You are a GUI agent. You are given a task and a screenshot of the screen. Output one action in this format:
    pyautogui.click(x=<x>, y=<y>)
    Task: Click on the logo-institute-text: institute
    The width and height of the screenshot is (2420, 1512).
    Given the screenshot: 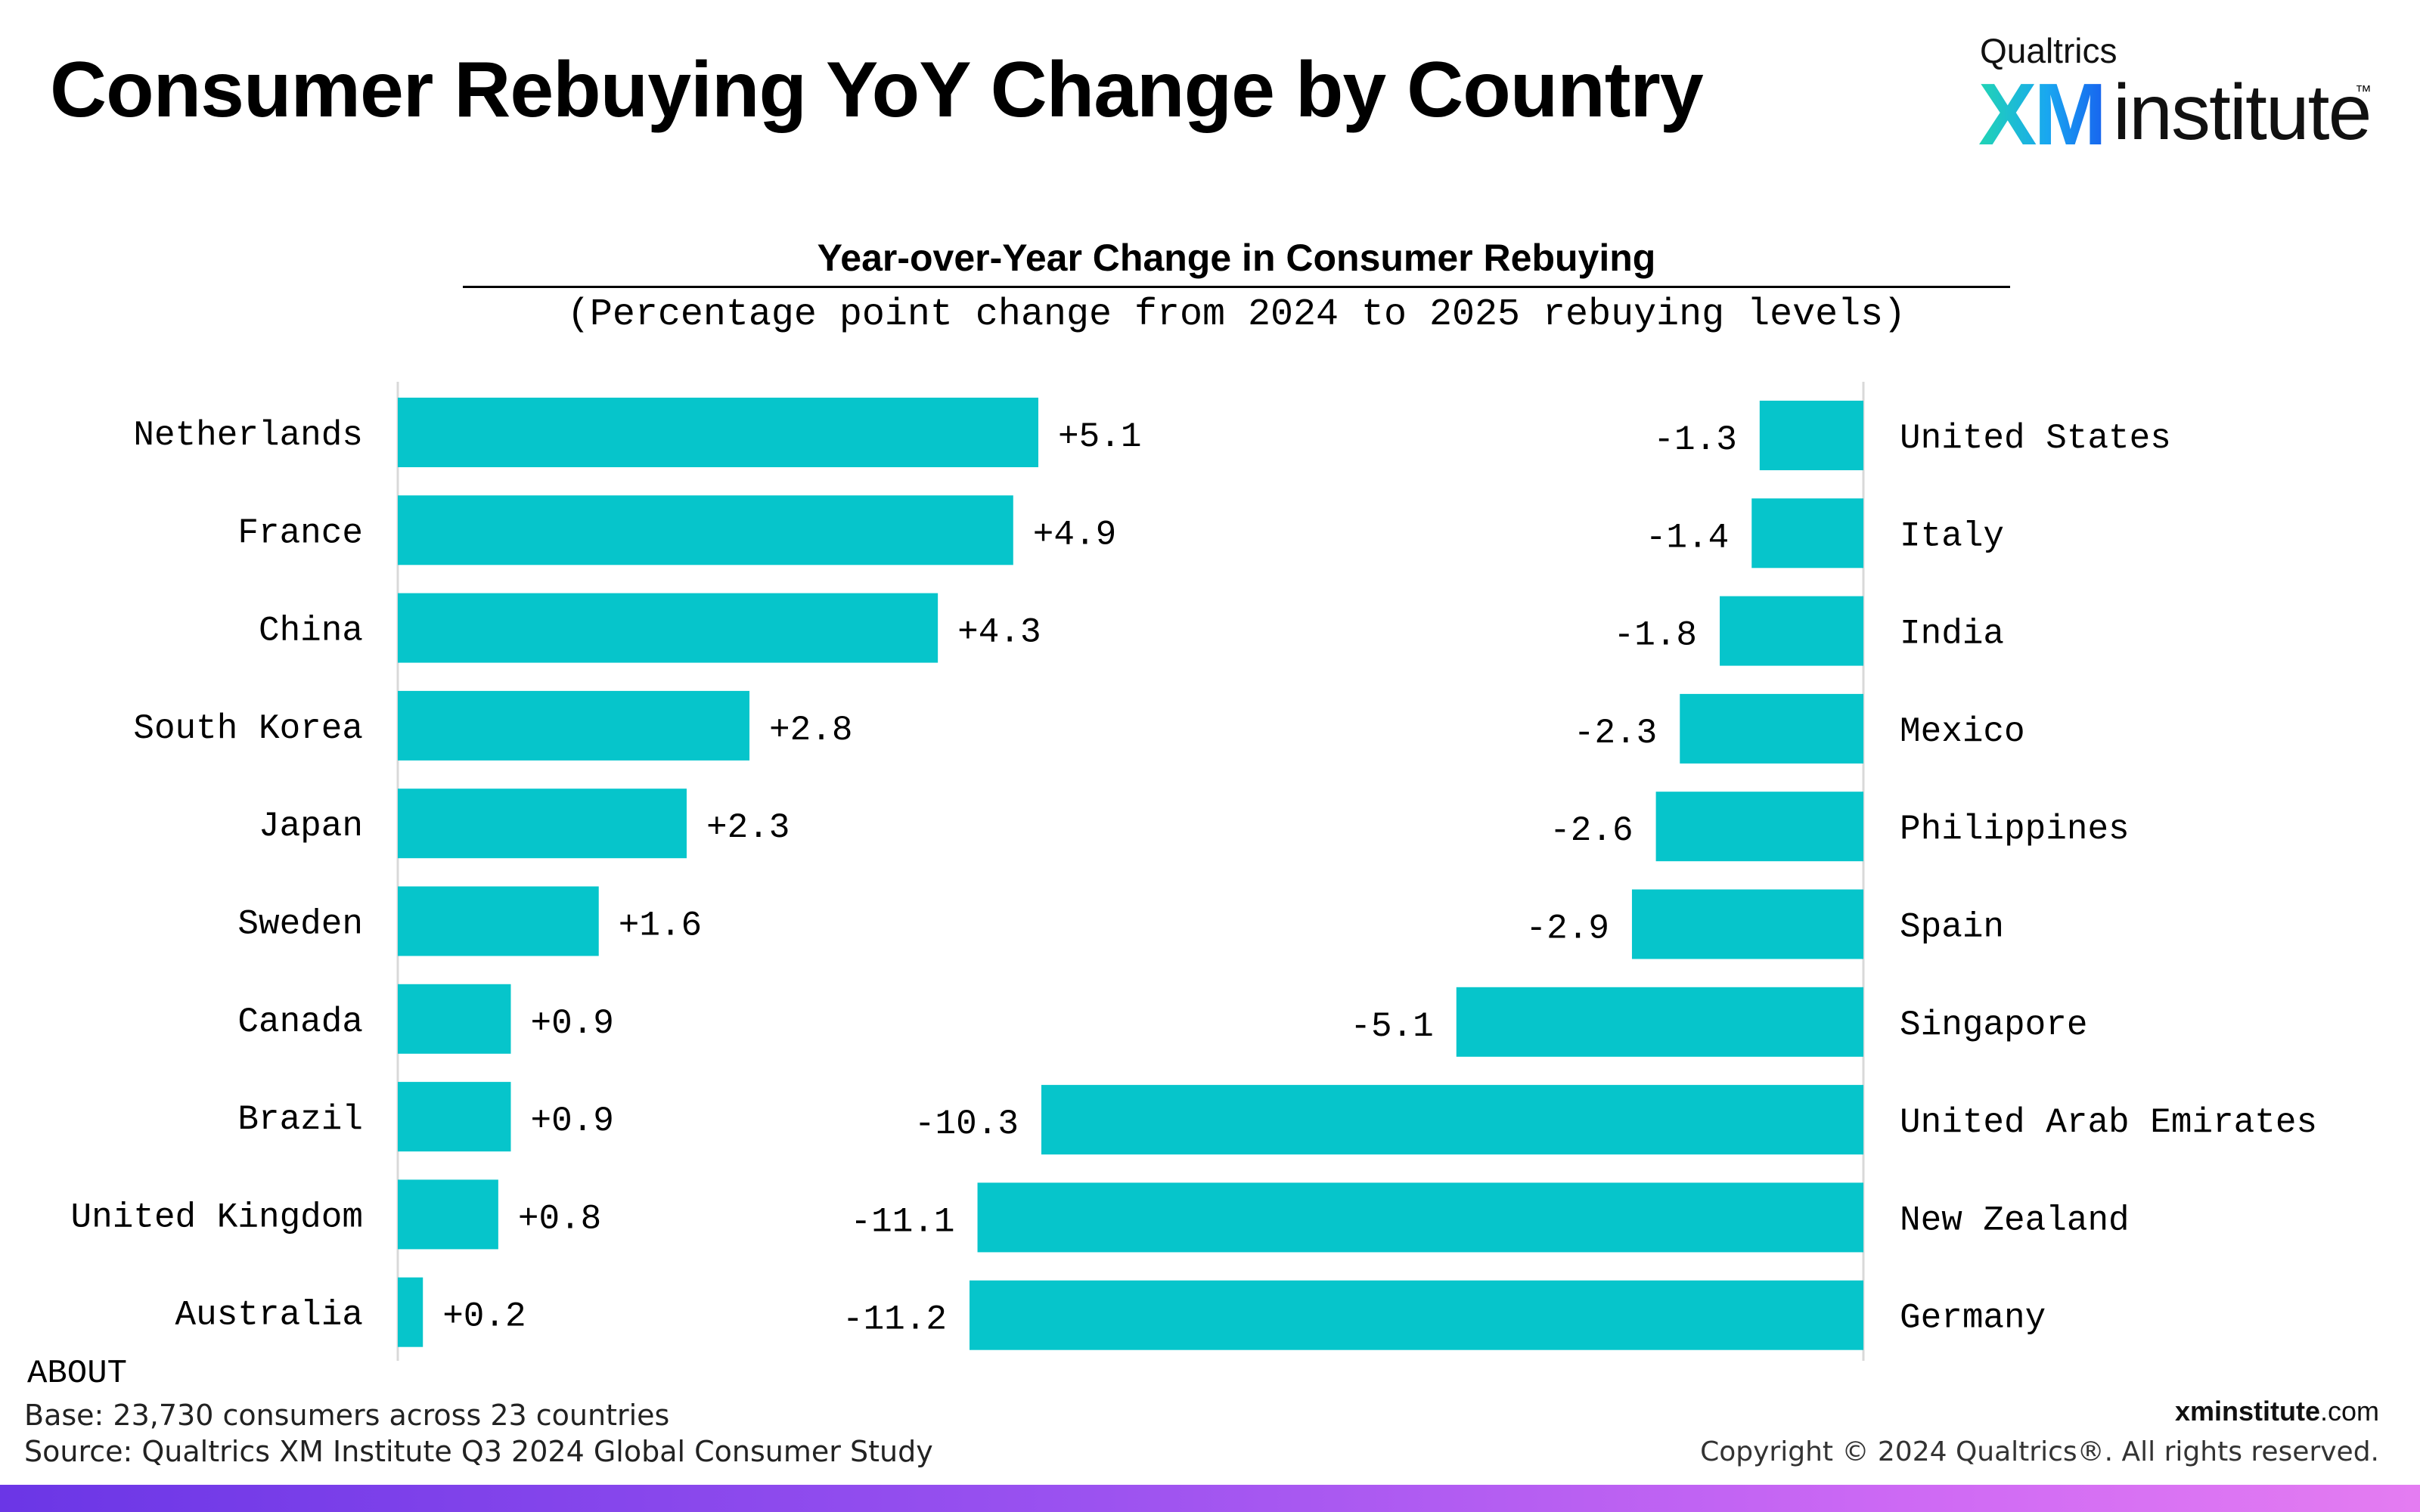 What is the action you would take?
    pyautogui.click(x=2242, y=113)
    